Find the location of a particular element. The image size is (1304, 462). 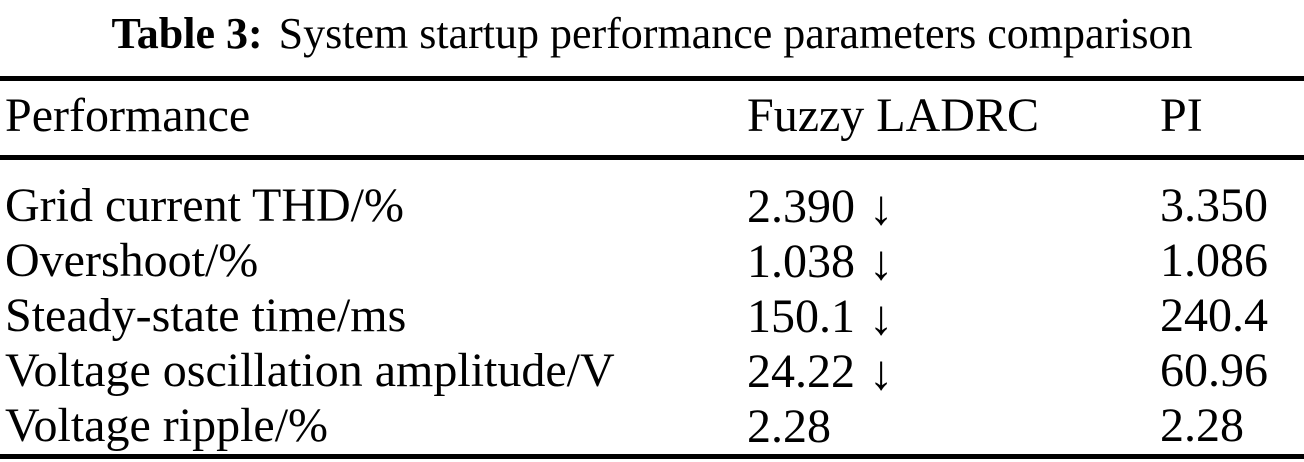

value-text: 24.22 is located at coordinates (801, 371).